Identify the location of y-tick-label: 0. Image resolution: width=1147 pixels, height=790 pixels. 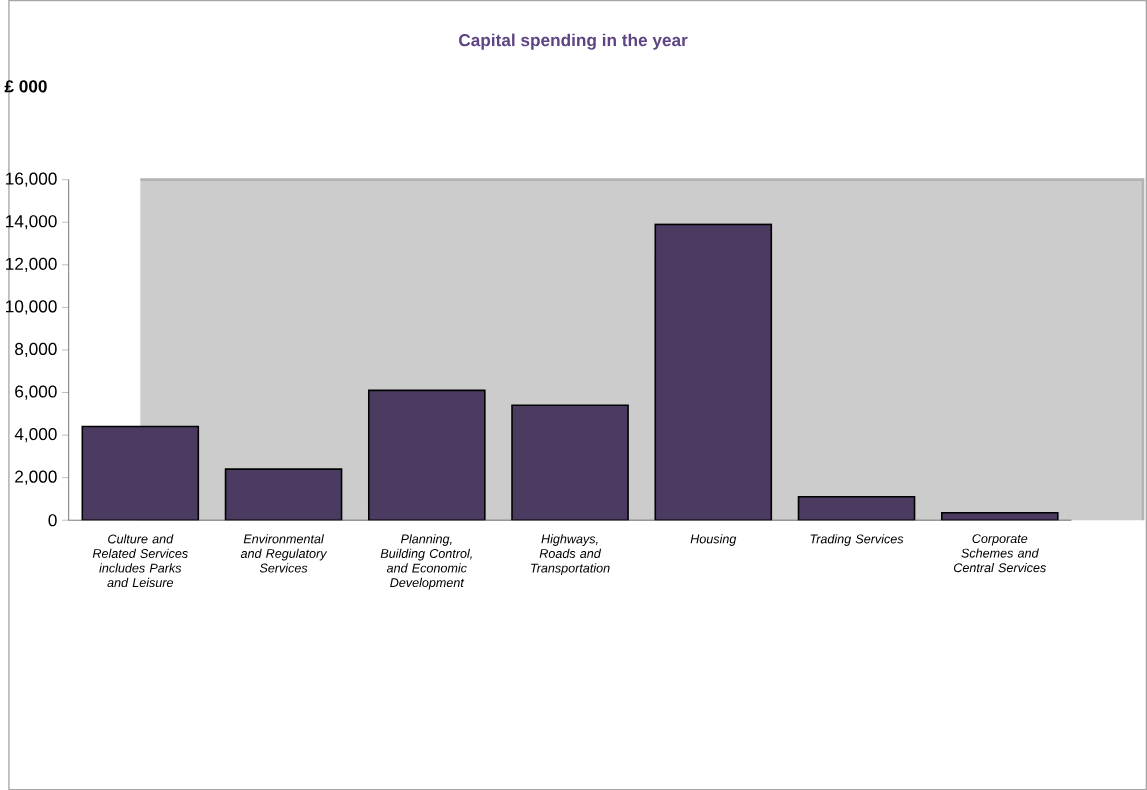
(52, 520).